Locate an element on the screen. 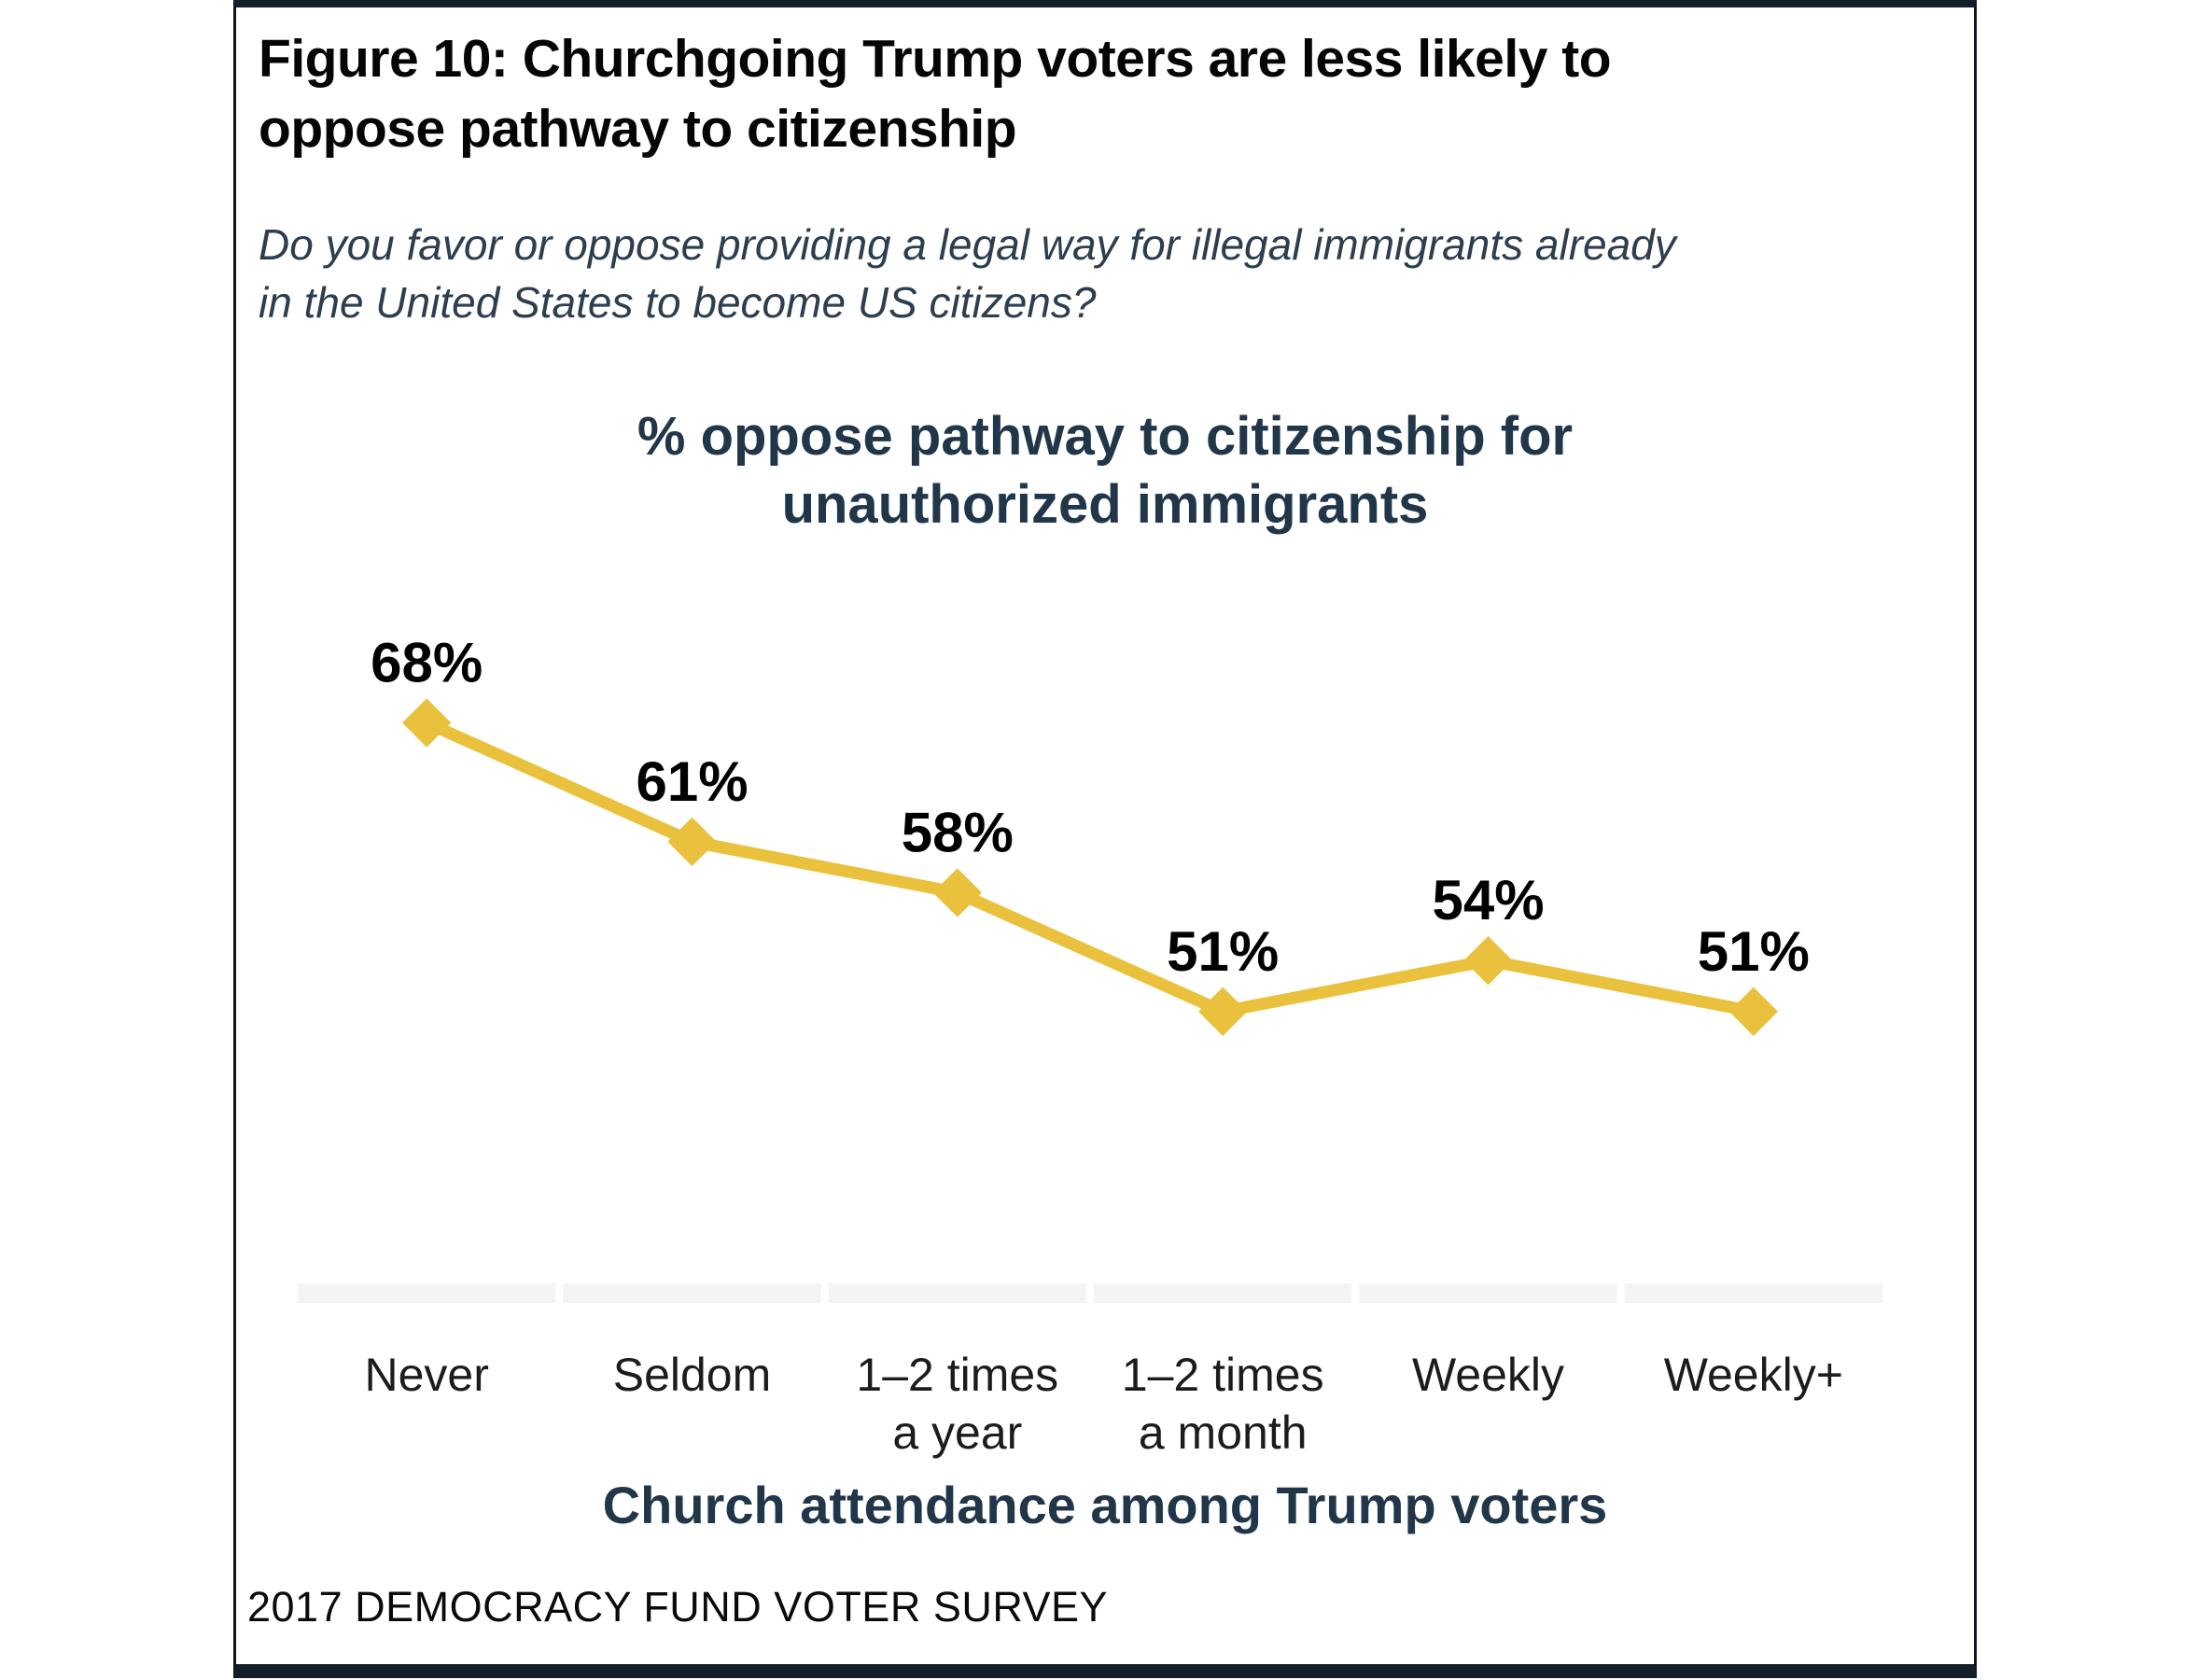 This screenshot has height=1680, width=2211. data-point-label: 58% is located at coordinates (958, 832).